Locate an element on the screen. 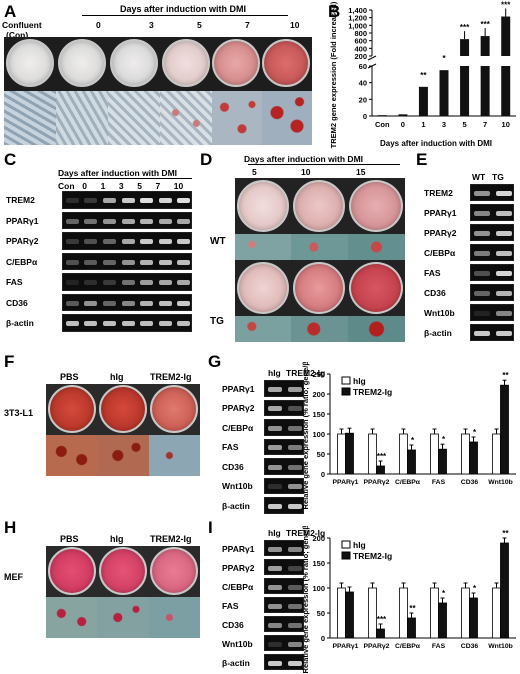 Image resolution: width=520 pixels, height=674 pixels. lane-label: TG is located at coordinates (498, 177).